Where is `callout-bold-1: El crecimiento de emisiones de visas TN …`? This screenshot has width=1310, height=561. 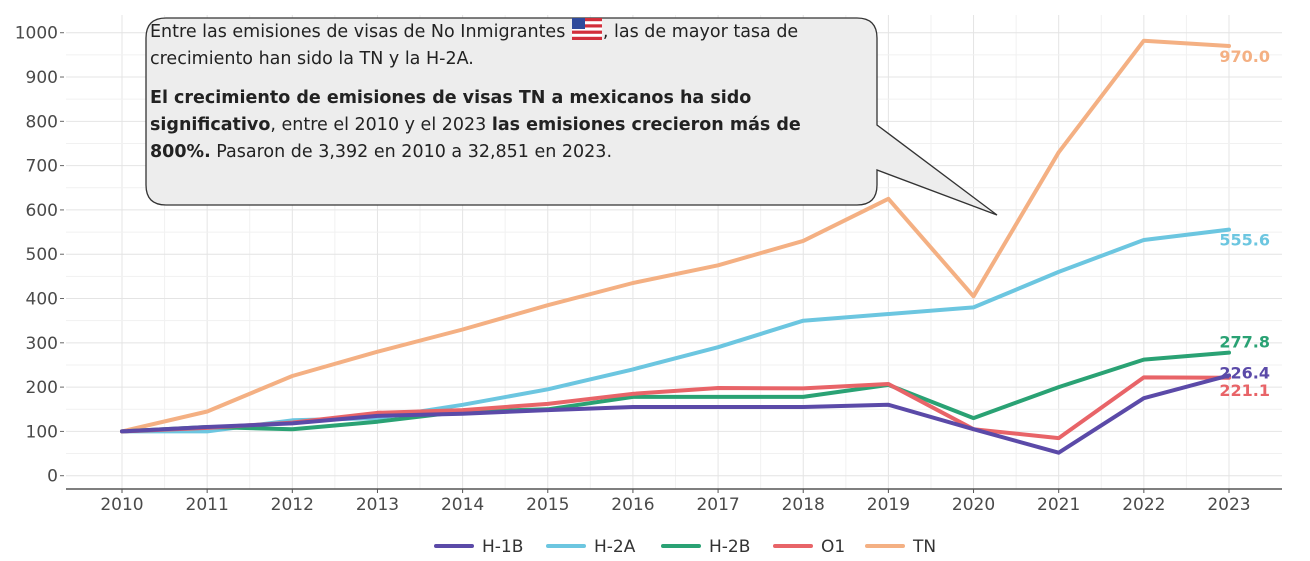
callout-bold-1: El crecimiento de emisiones de visas TN … is located at coordinates (451, 111).